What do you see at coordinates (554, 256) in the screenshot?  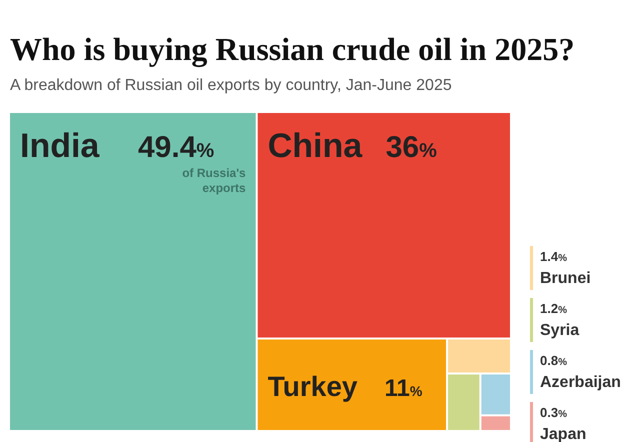 I see `data-label: 1.4%` at bounding box center [554, 256].